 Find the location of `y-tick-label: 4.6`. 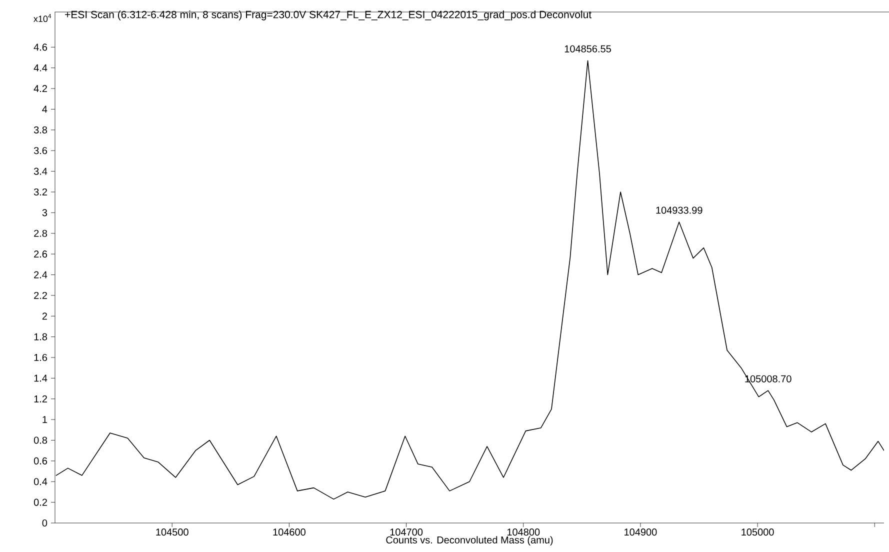

y-tick-label: 4.6 is located at coordinates (41, 47).